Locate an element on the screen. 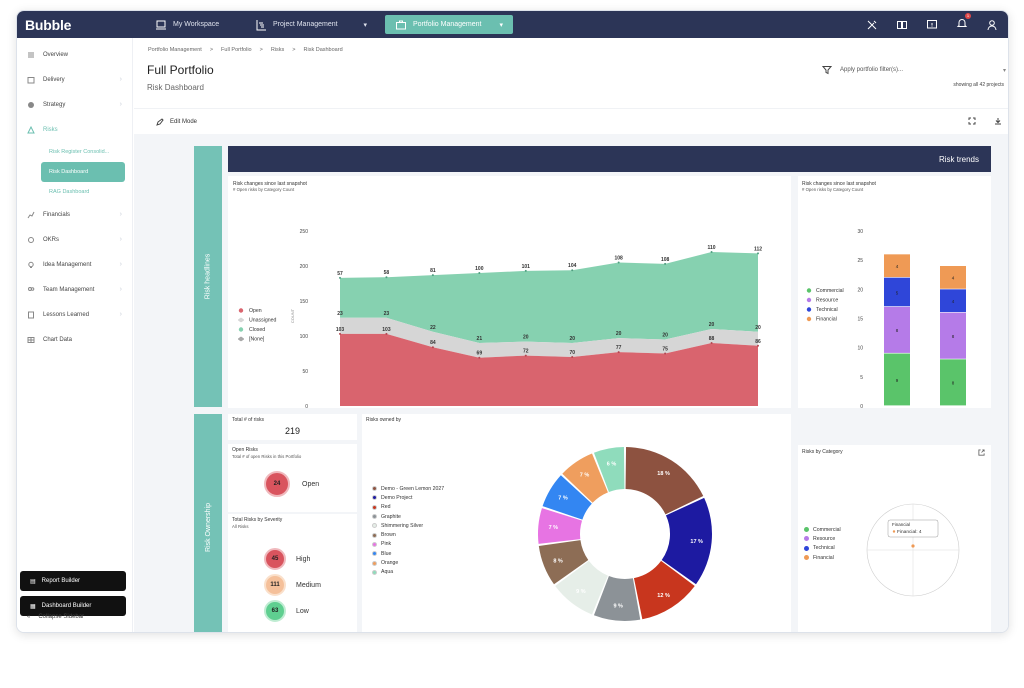  sidebar-item-overview: Overview is located at coordinates (74, 54).